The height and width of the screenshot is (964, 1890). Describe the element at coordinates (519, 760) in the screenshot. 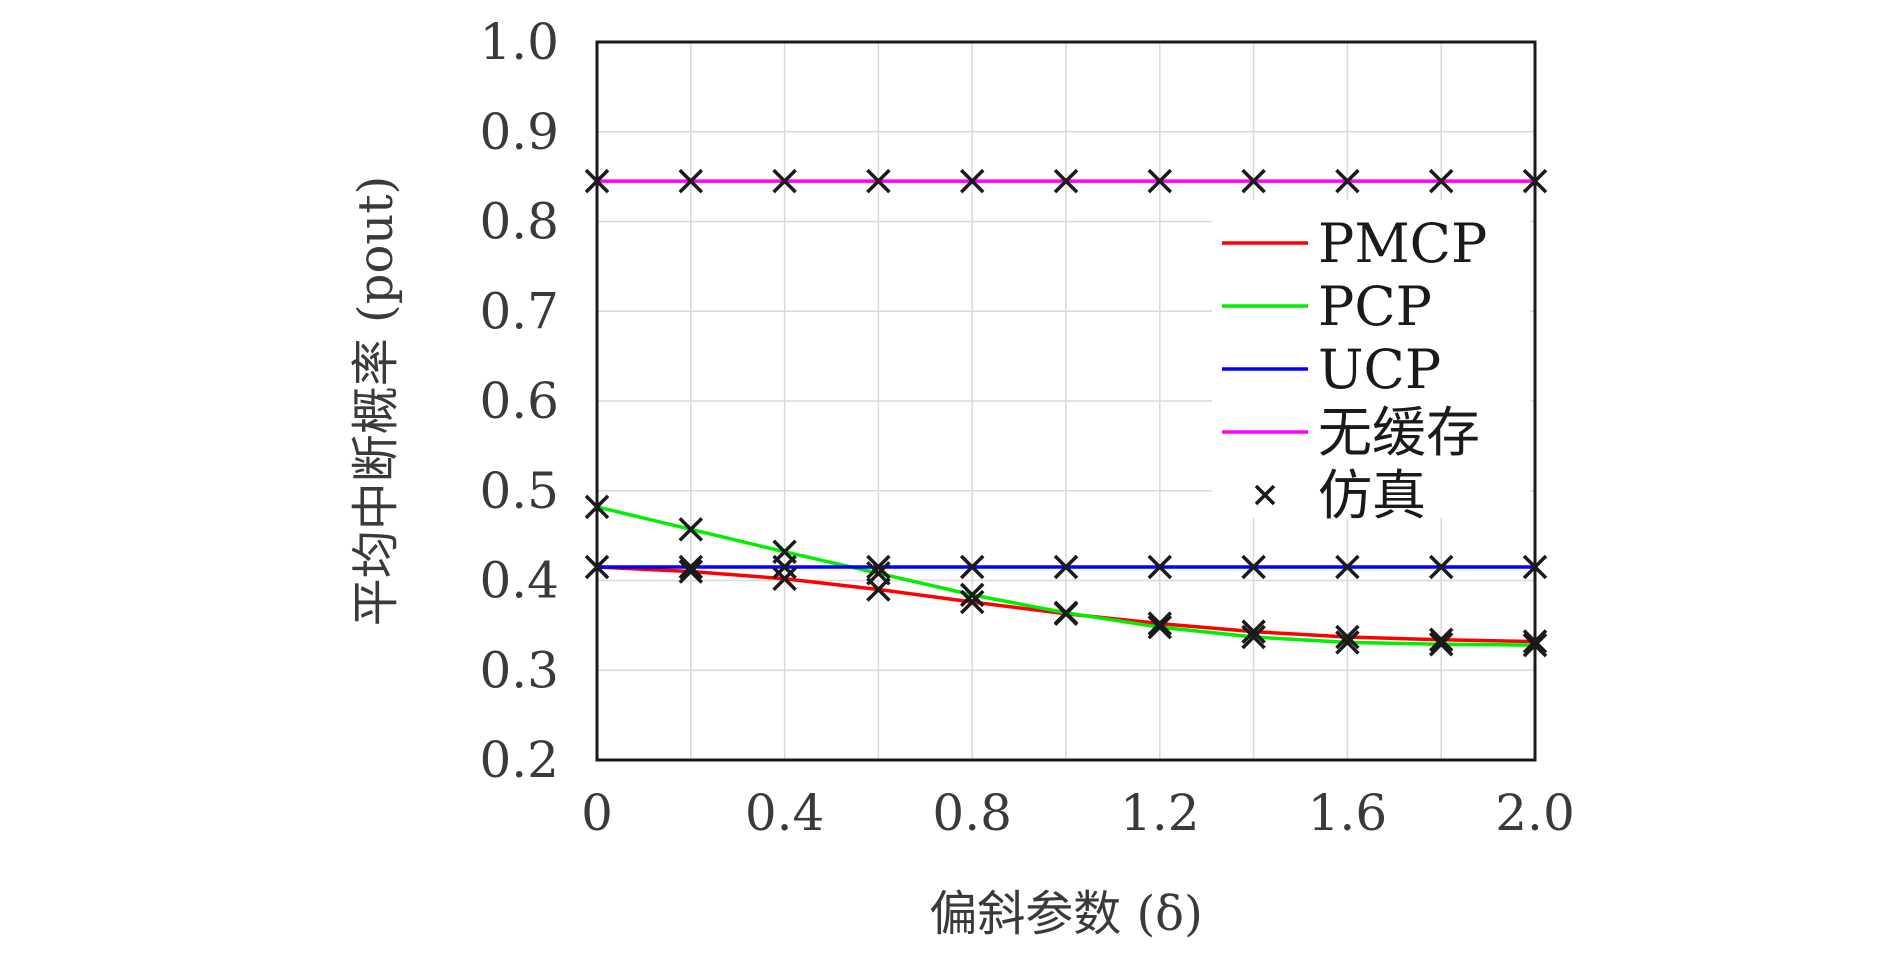

I see `y-tick-label: 0.2` at that location.